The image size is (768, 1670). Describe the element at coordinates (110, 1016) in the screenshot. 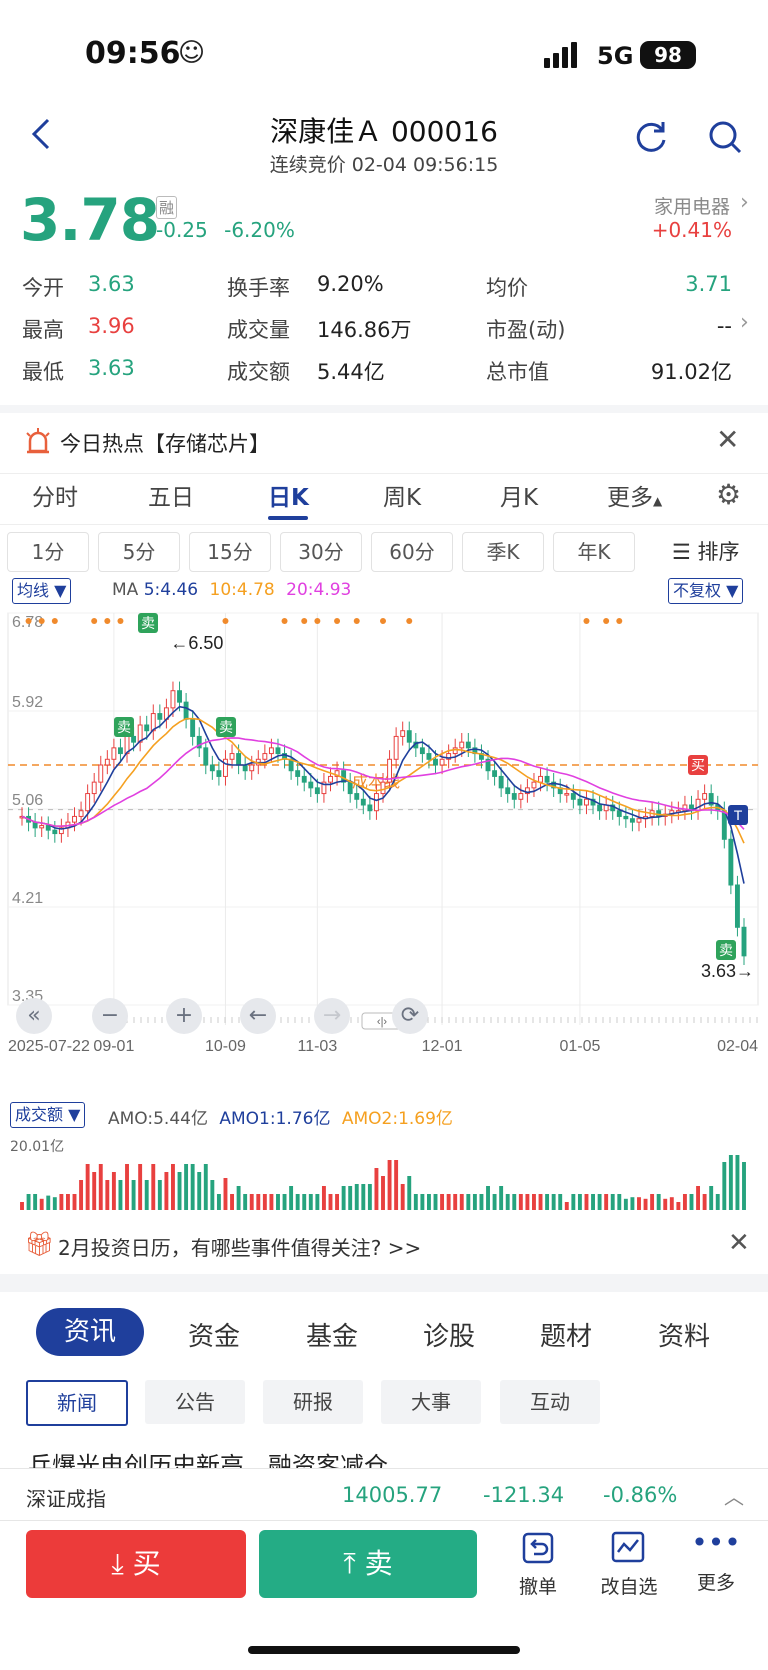

I see `minus-icon: −` at that location.